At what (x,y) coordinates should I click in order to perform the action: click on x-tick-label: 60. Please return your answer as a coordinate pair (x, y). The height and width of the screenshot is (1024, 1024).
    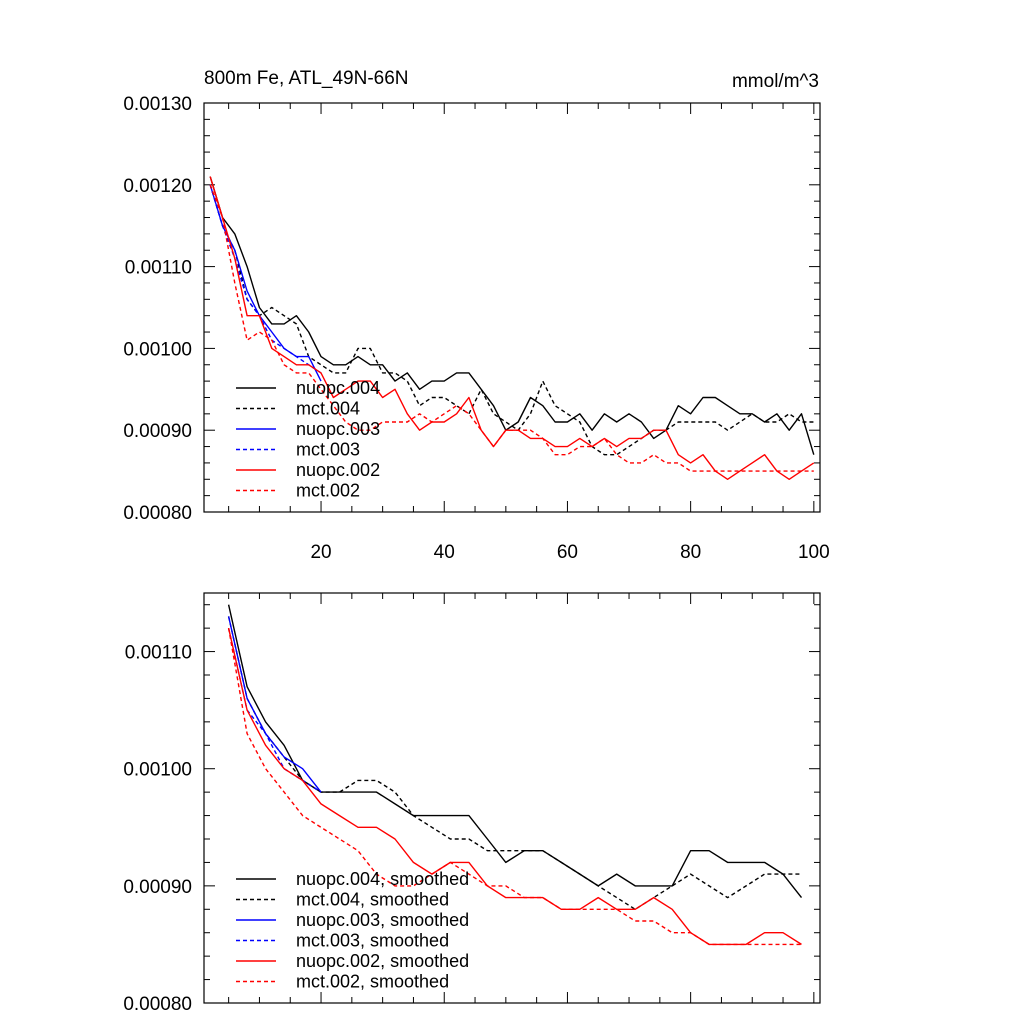
    Looking at the image, I should click on (567, 552).